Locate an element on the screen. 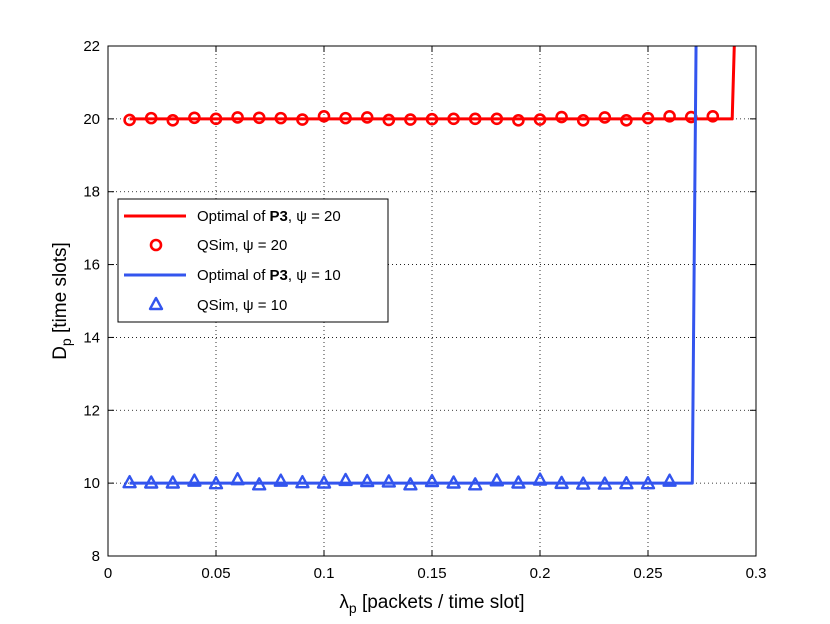 The height and width of the screenshot is (624, 830). y-axis-label-main: D is located at coordinates (60, 353).